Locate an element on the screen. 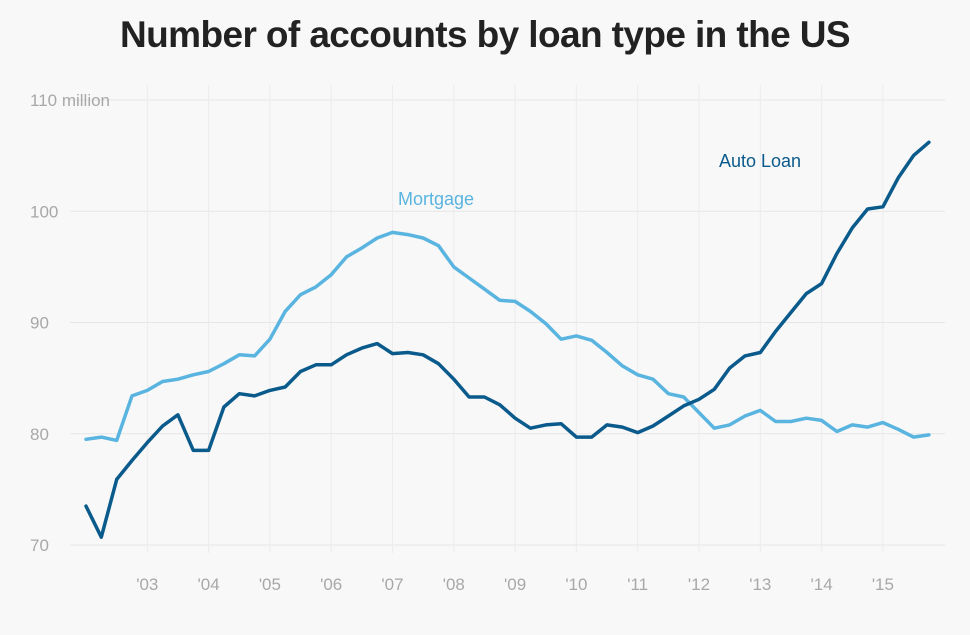 The height and width of the screenshot is (635, 970). mortgage-label: Mortgage is located at coordinates (436, 199).